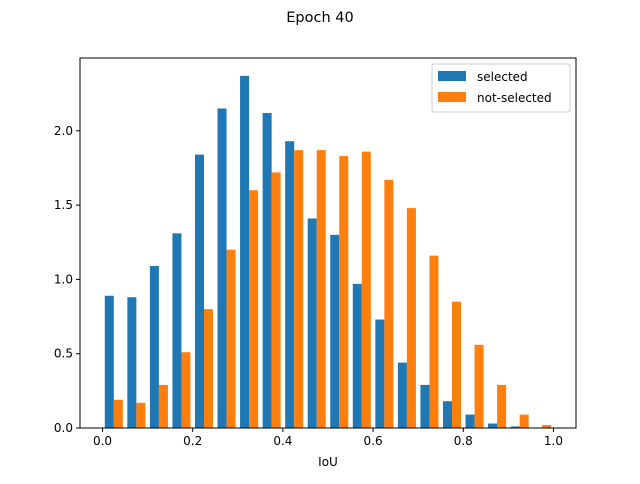 This screenshot has height=484, width=640. What do you see at coordinates (282, 441) in the screenshot?
I see `x-tick-label: 0.4` at bounding box center [282, 441].